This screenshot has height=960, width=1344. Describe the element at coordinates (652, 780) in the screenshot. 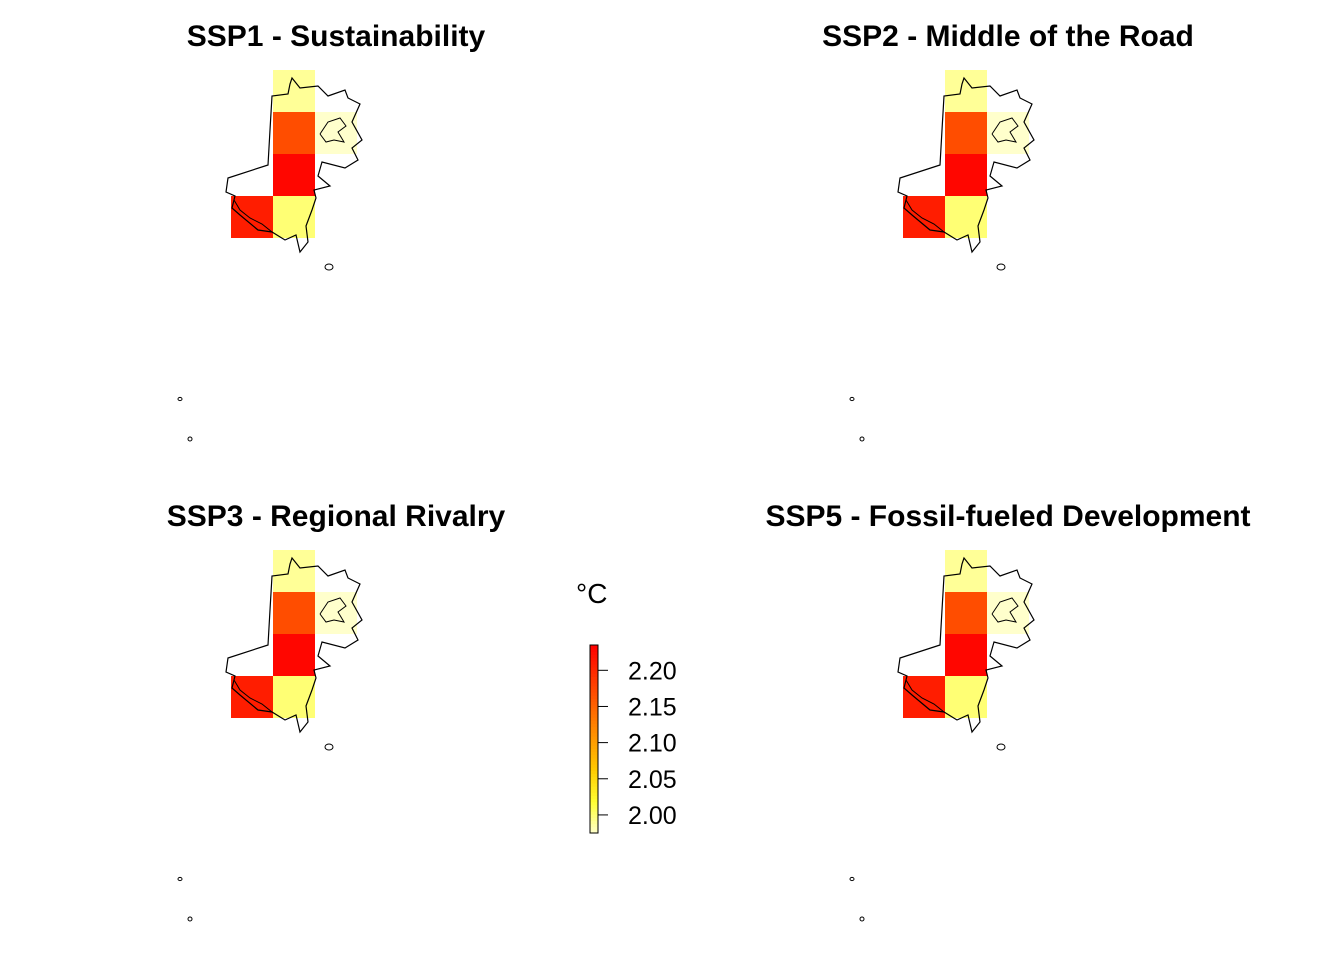

I see `legend-tick-label: 2.05` at that location.